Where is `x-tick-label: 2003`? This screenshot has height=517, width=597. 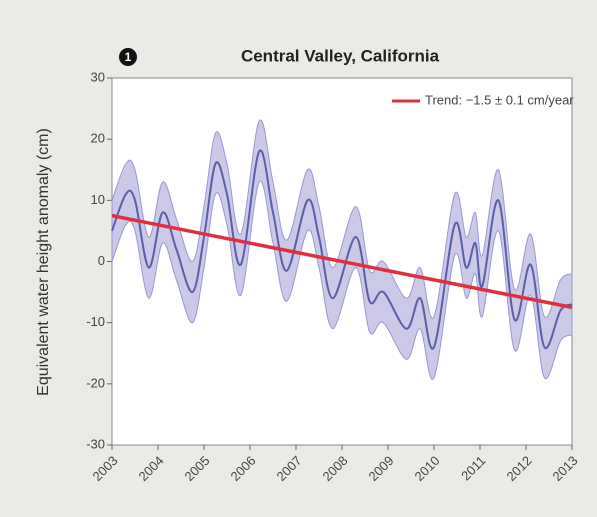 x-tick-label: 2003 is located at coordinates (104, 468).